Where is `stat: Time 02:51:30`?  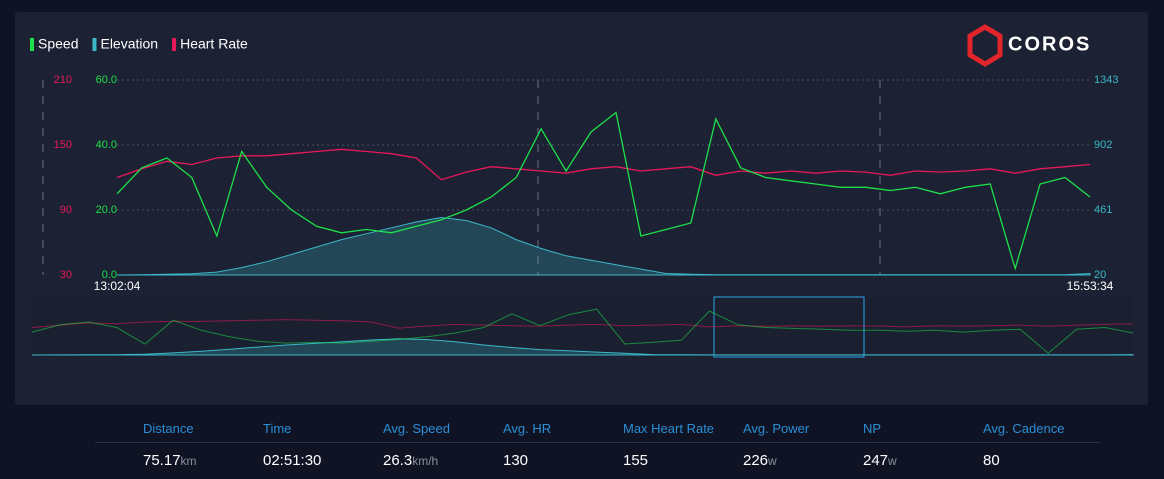 stat: Time 02:51:30 is located at coordinates (292, 444).